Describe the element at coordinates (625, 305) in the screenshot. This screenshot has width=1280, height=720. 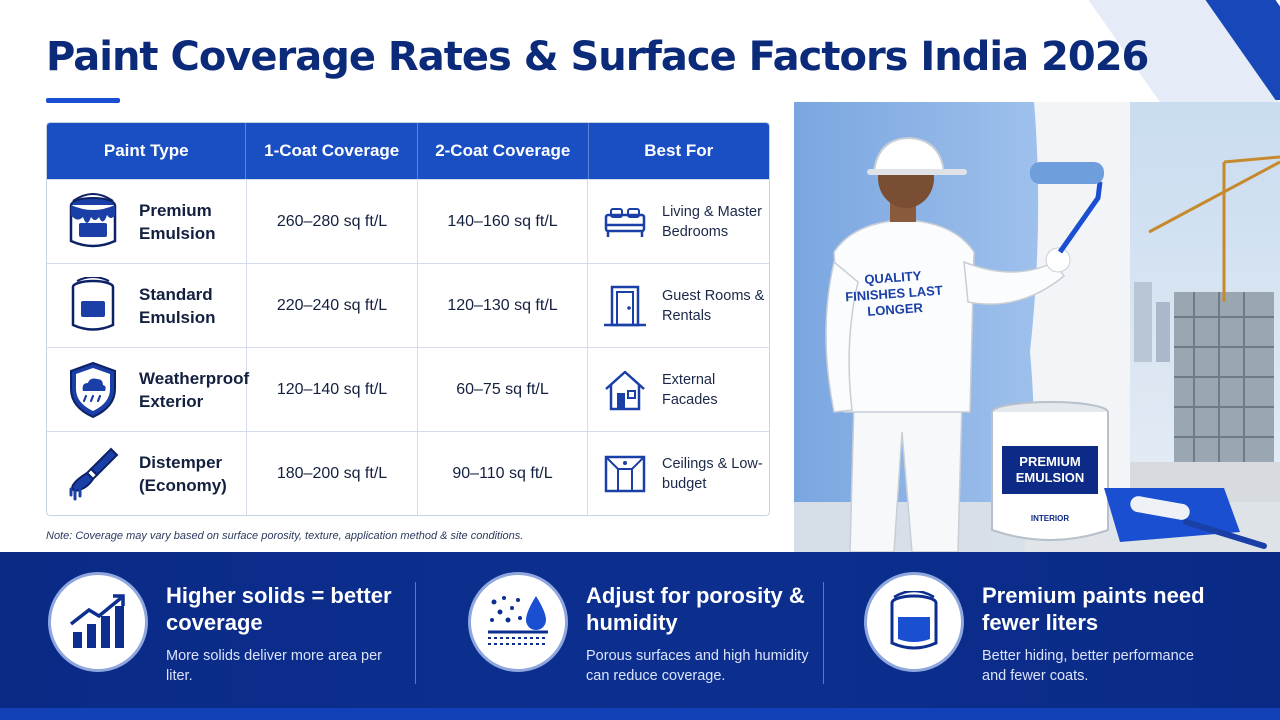
I see `door-icon` at that location.